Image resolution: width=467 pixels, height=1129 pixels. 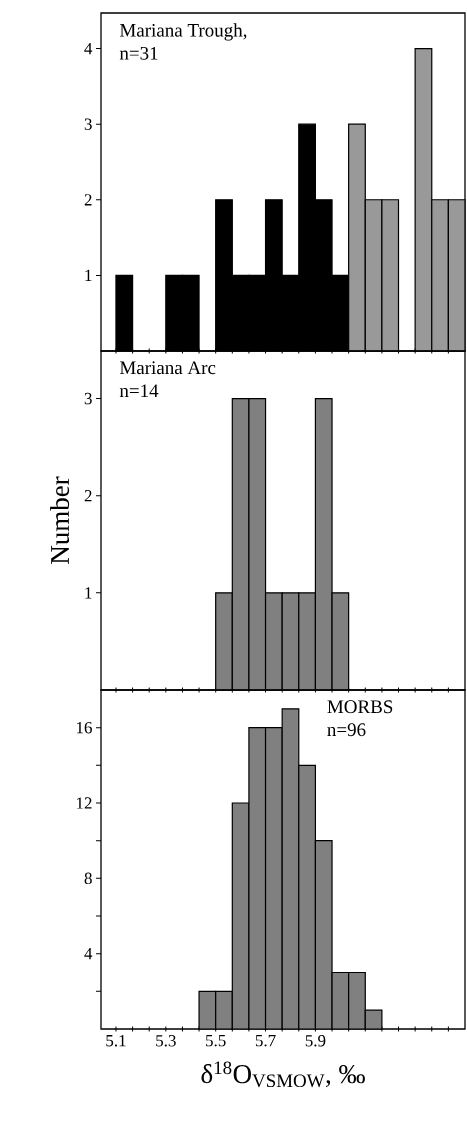 What do you see at coordinates (88, 878) in the screenshot?
I see `y-tick-label: 8` at bounding box center [88, 878].